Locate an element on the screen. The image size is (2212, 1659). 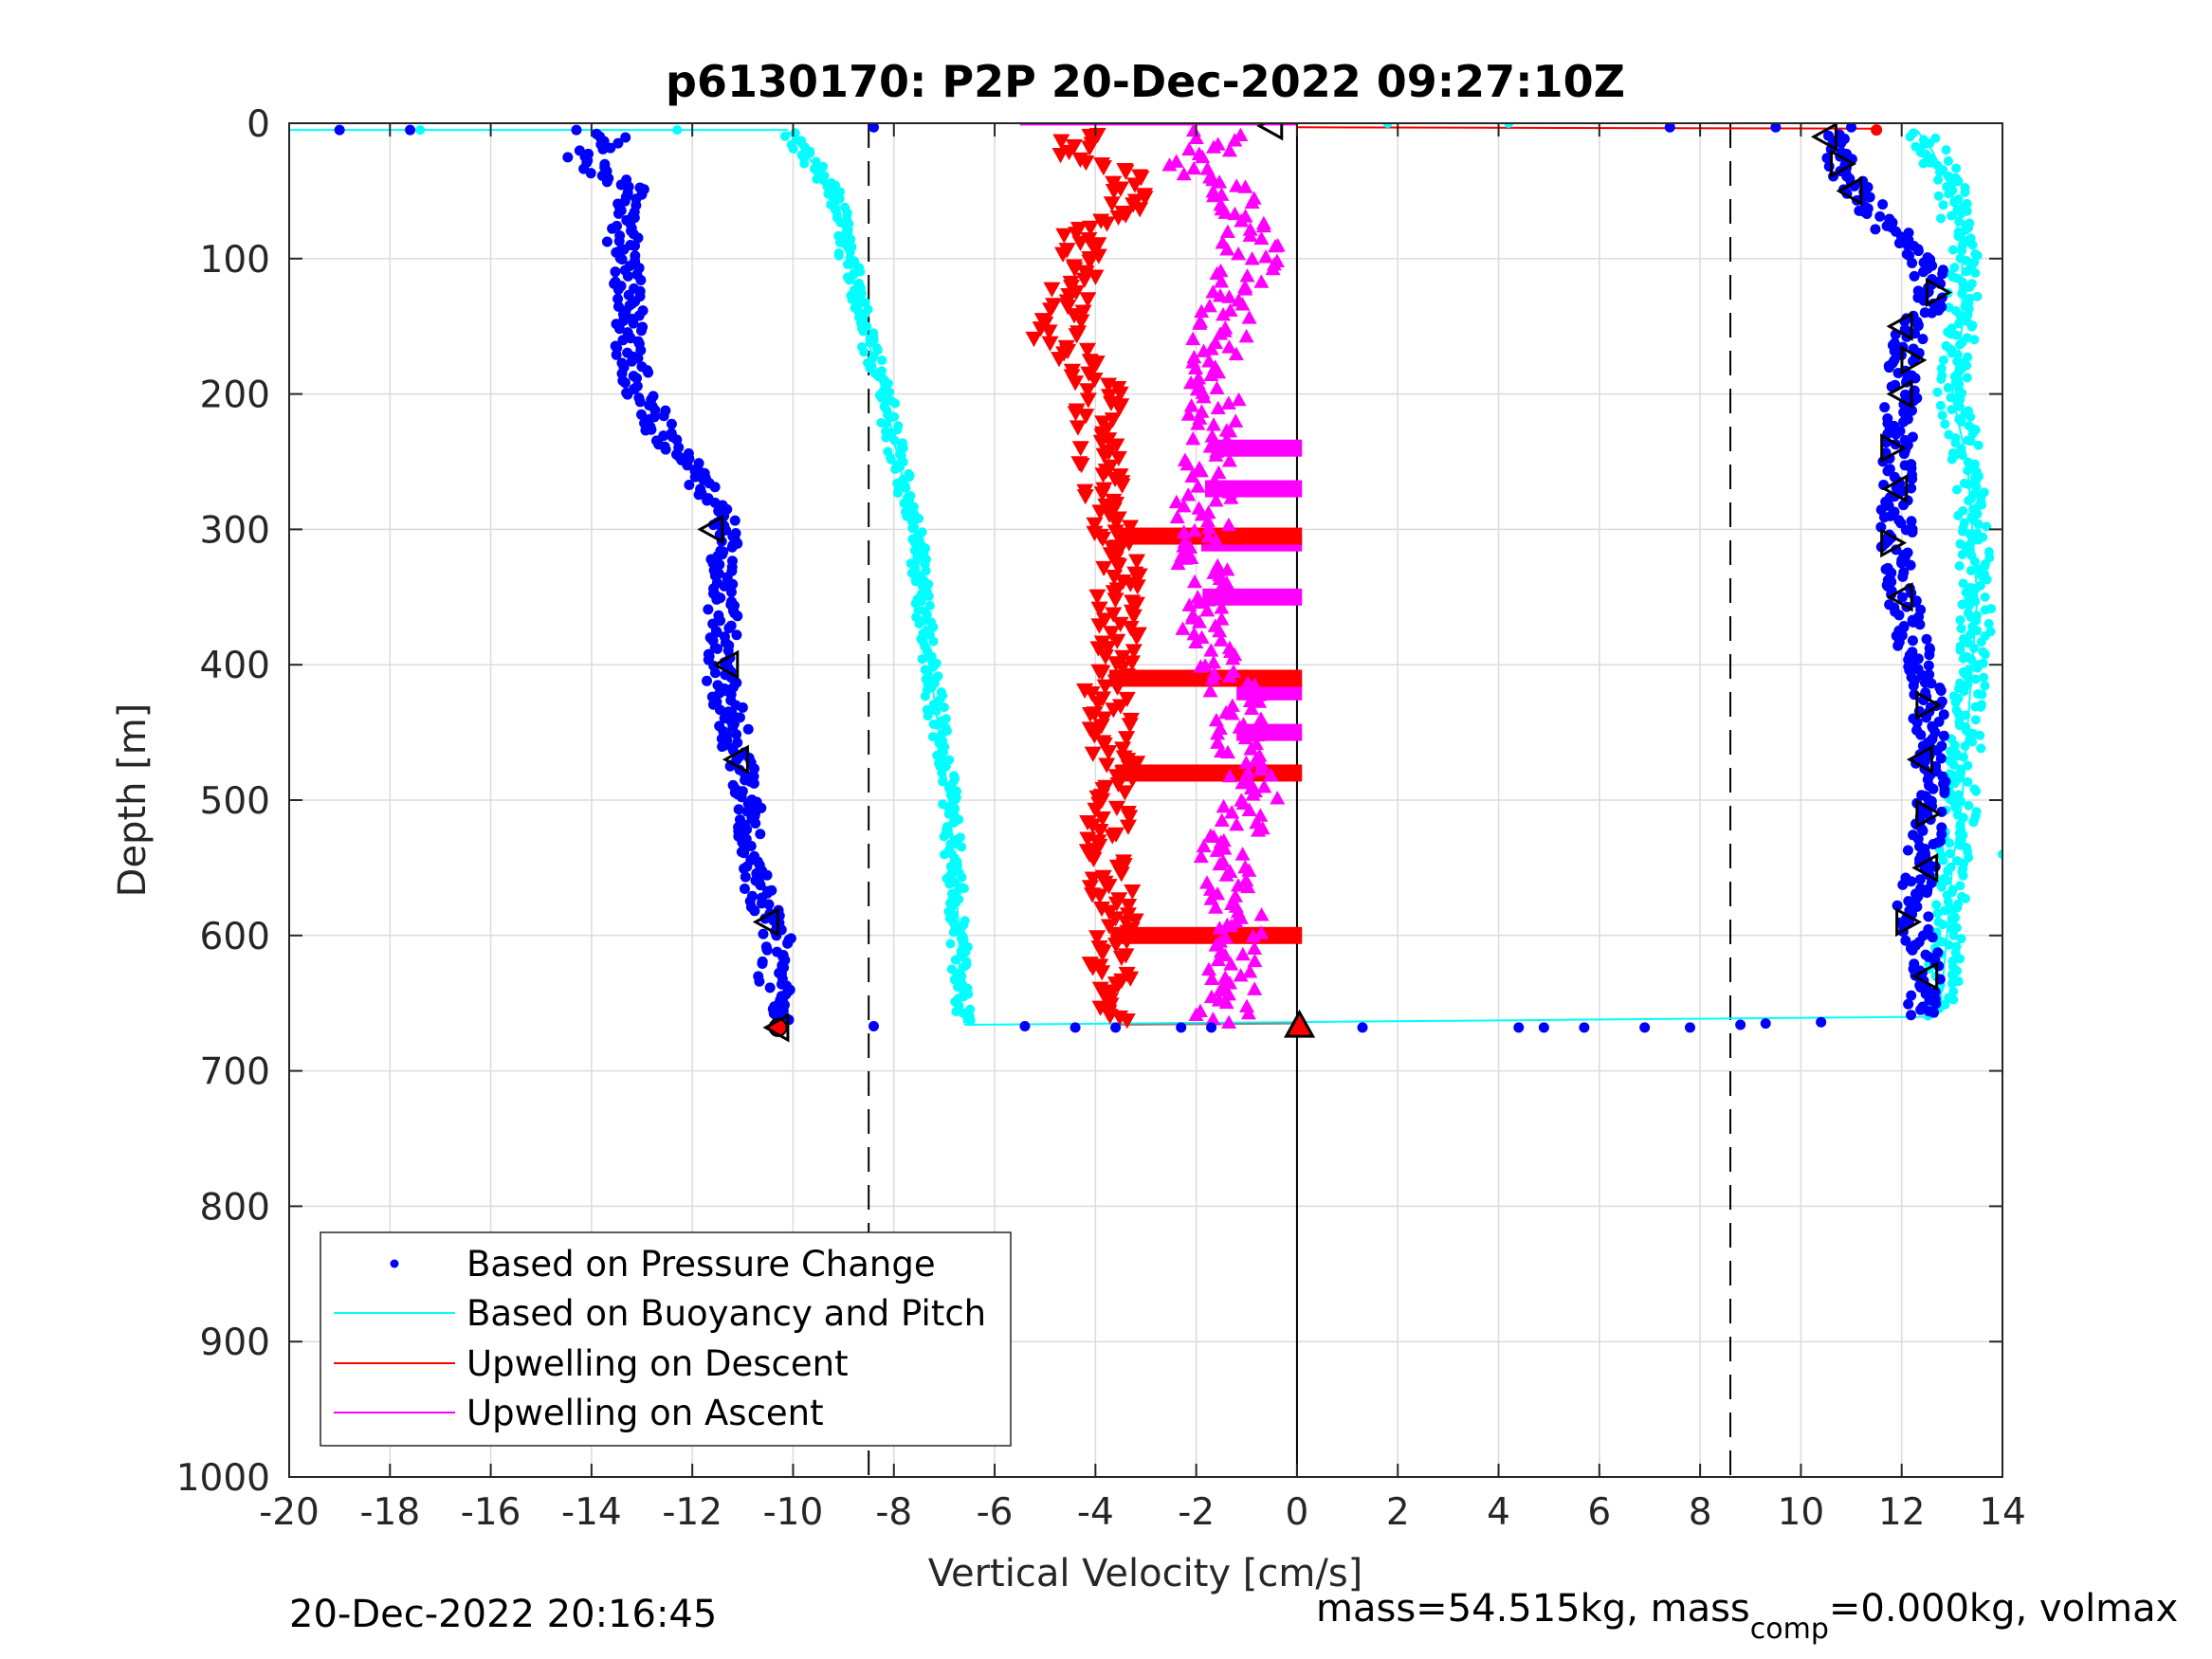
x-axis-label: Vertical Velocity [cm/s] is located at coordinates (1145, 1573).